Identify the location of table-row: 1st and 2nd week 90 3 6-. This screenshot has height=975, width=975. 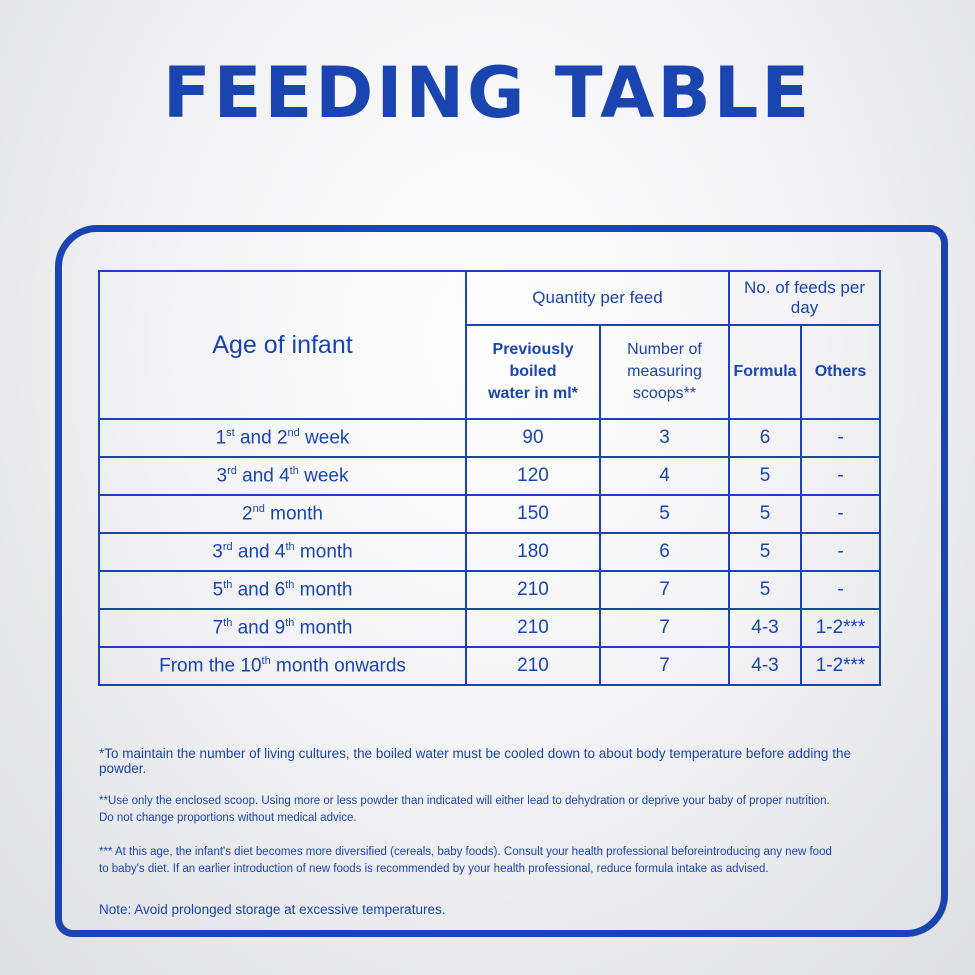
(490, 438).